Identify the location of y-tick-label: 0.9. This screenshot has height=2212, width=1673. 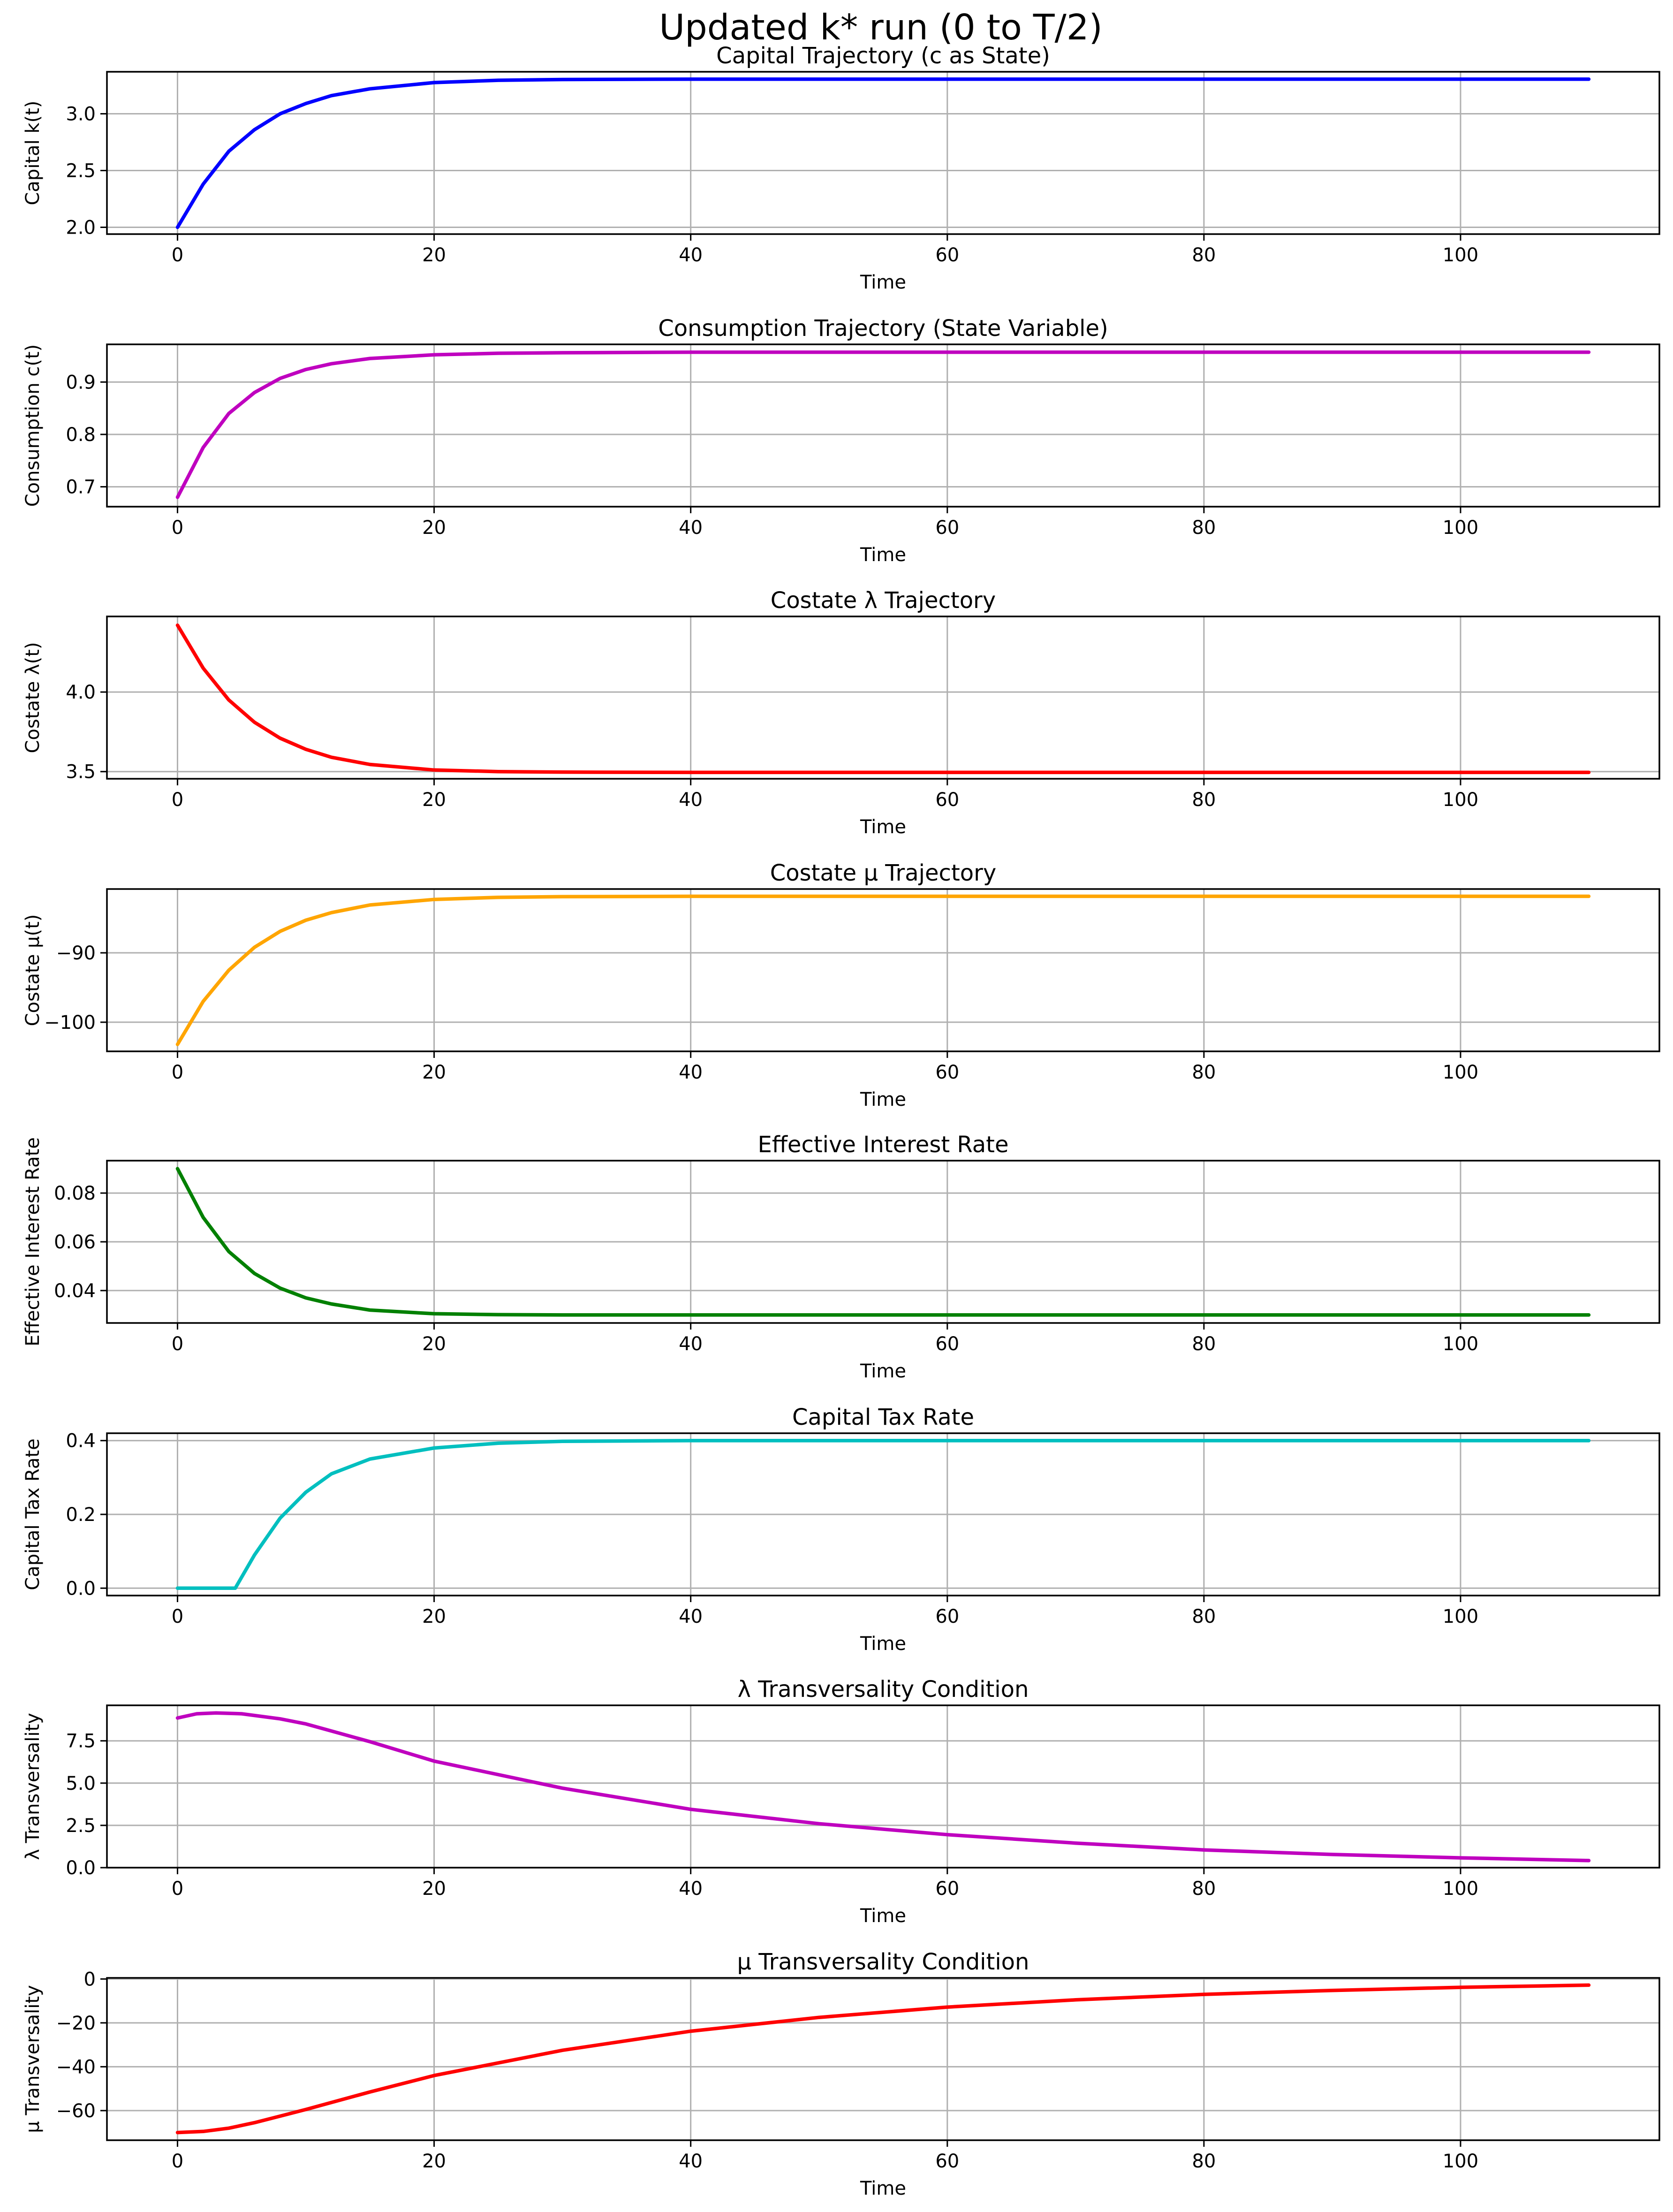
(81, 382).